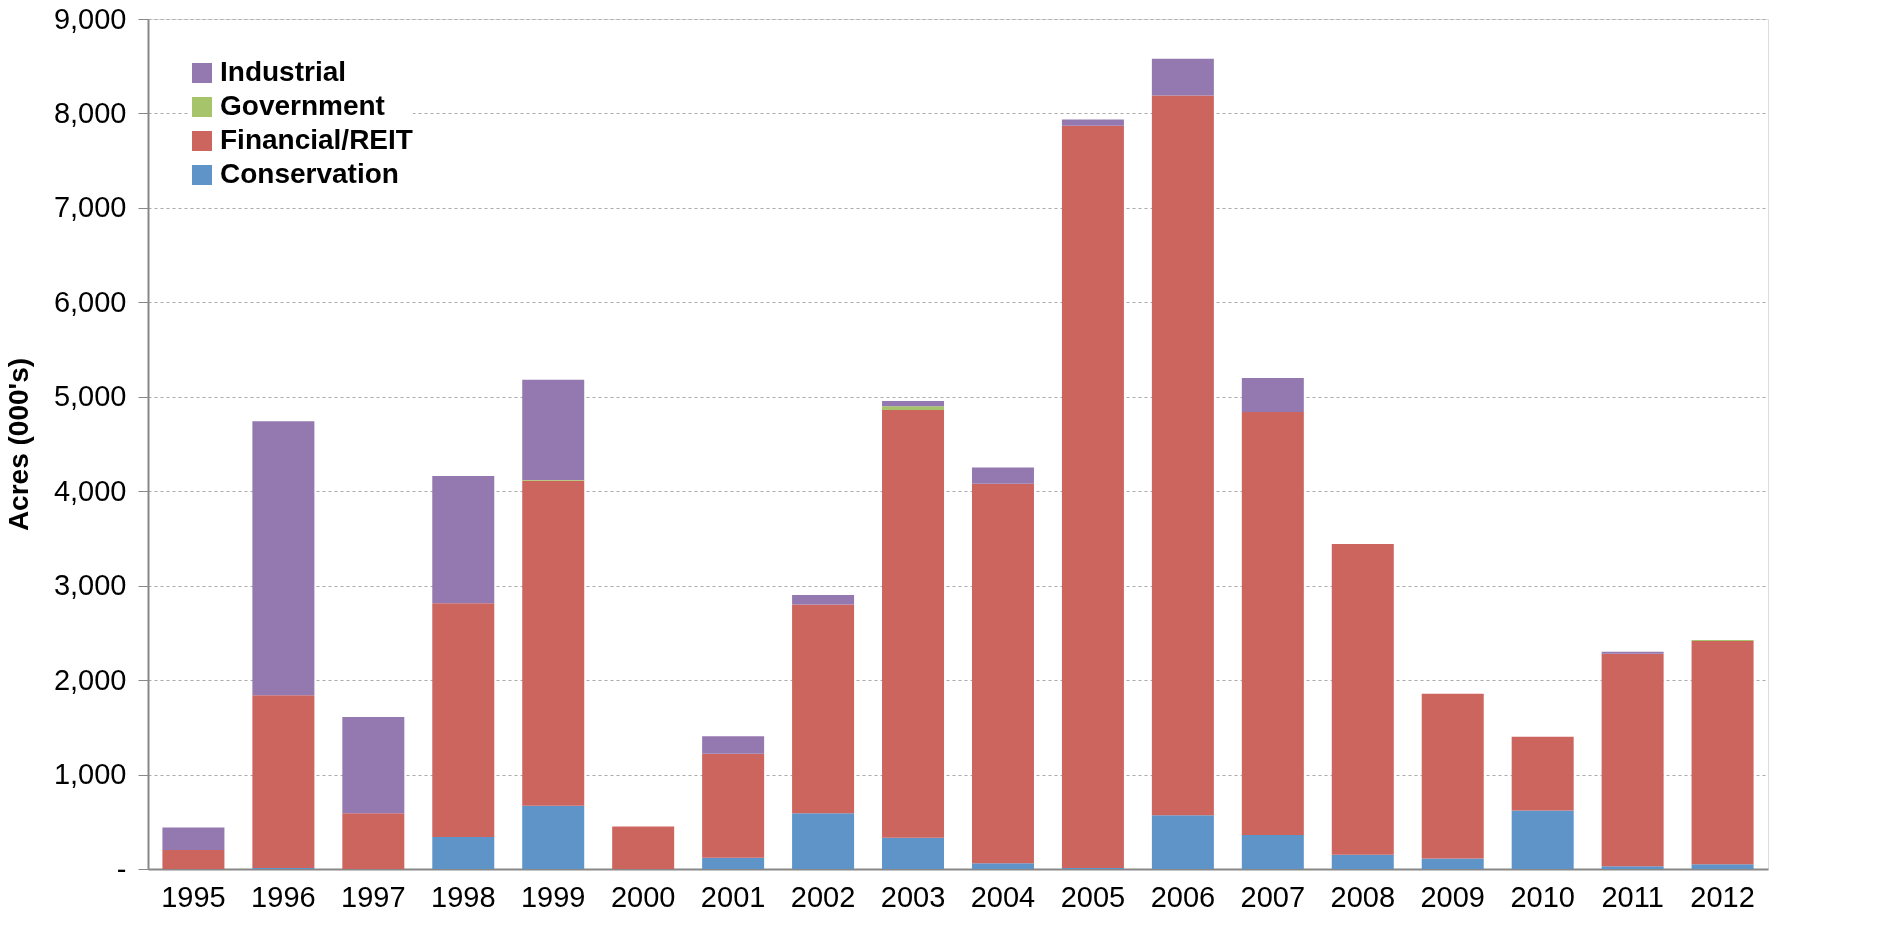 Image resolution: width=1896 pixels, height=943 pixels. I want to click on x-tick-label: 2009, so click(1452, 896).